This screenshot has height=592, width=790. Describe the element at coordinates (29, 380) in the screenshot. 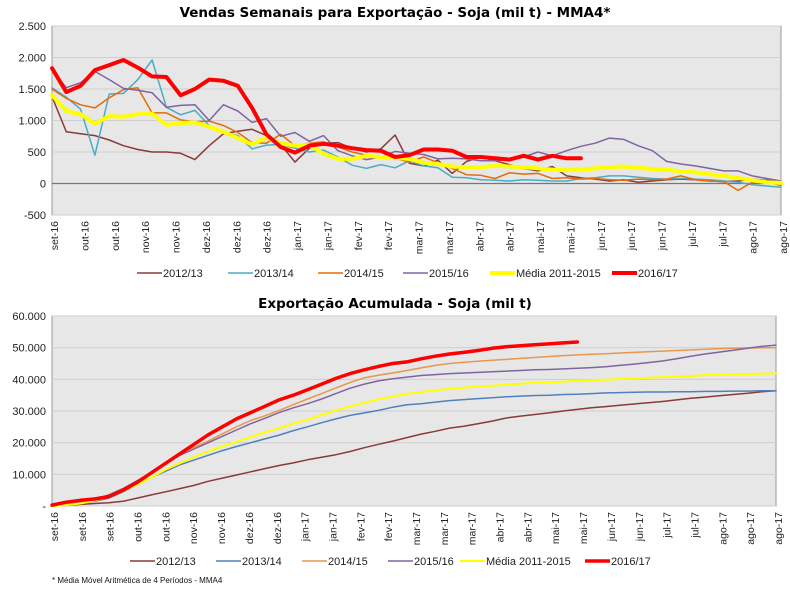

I see `y-tick-label: 40.000` at that location.